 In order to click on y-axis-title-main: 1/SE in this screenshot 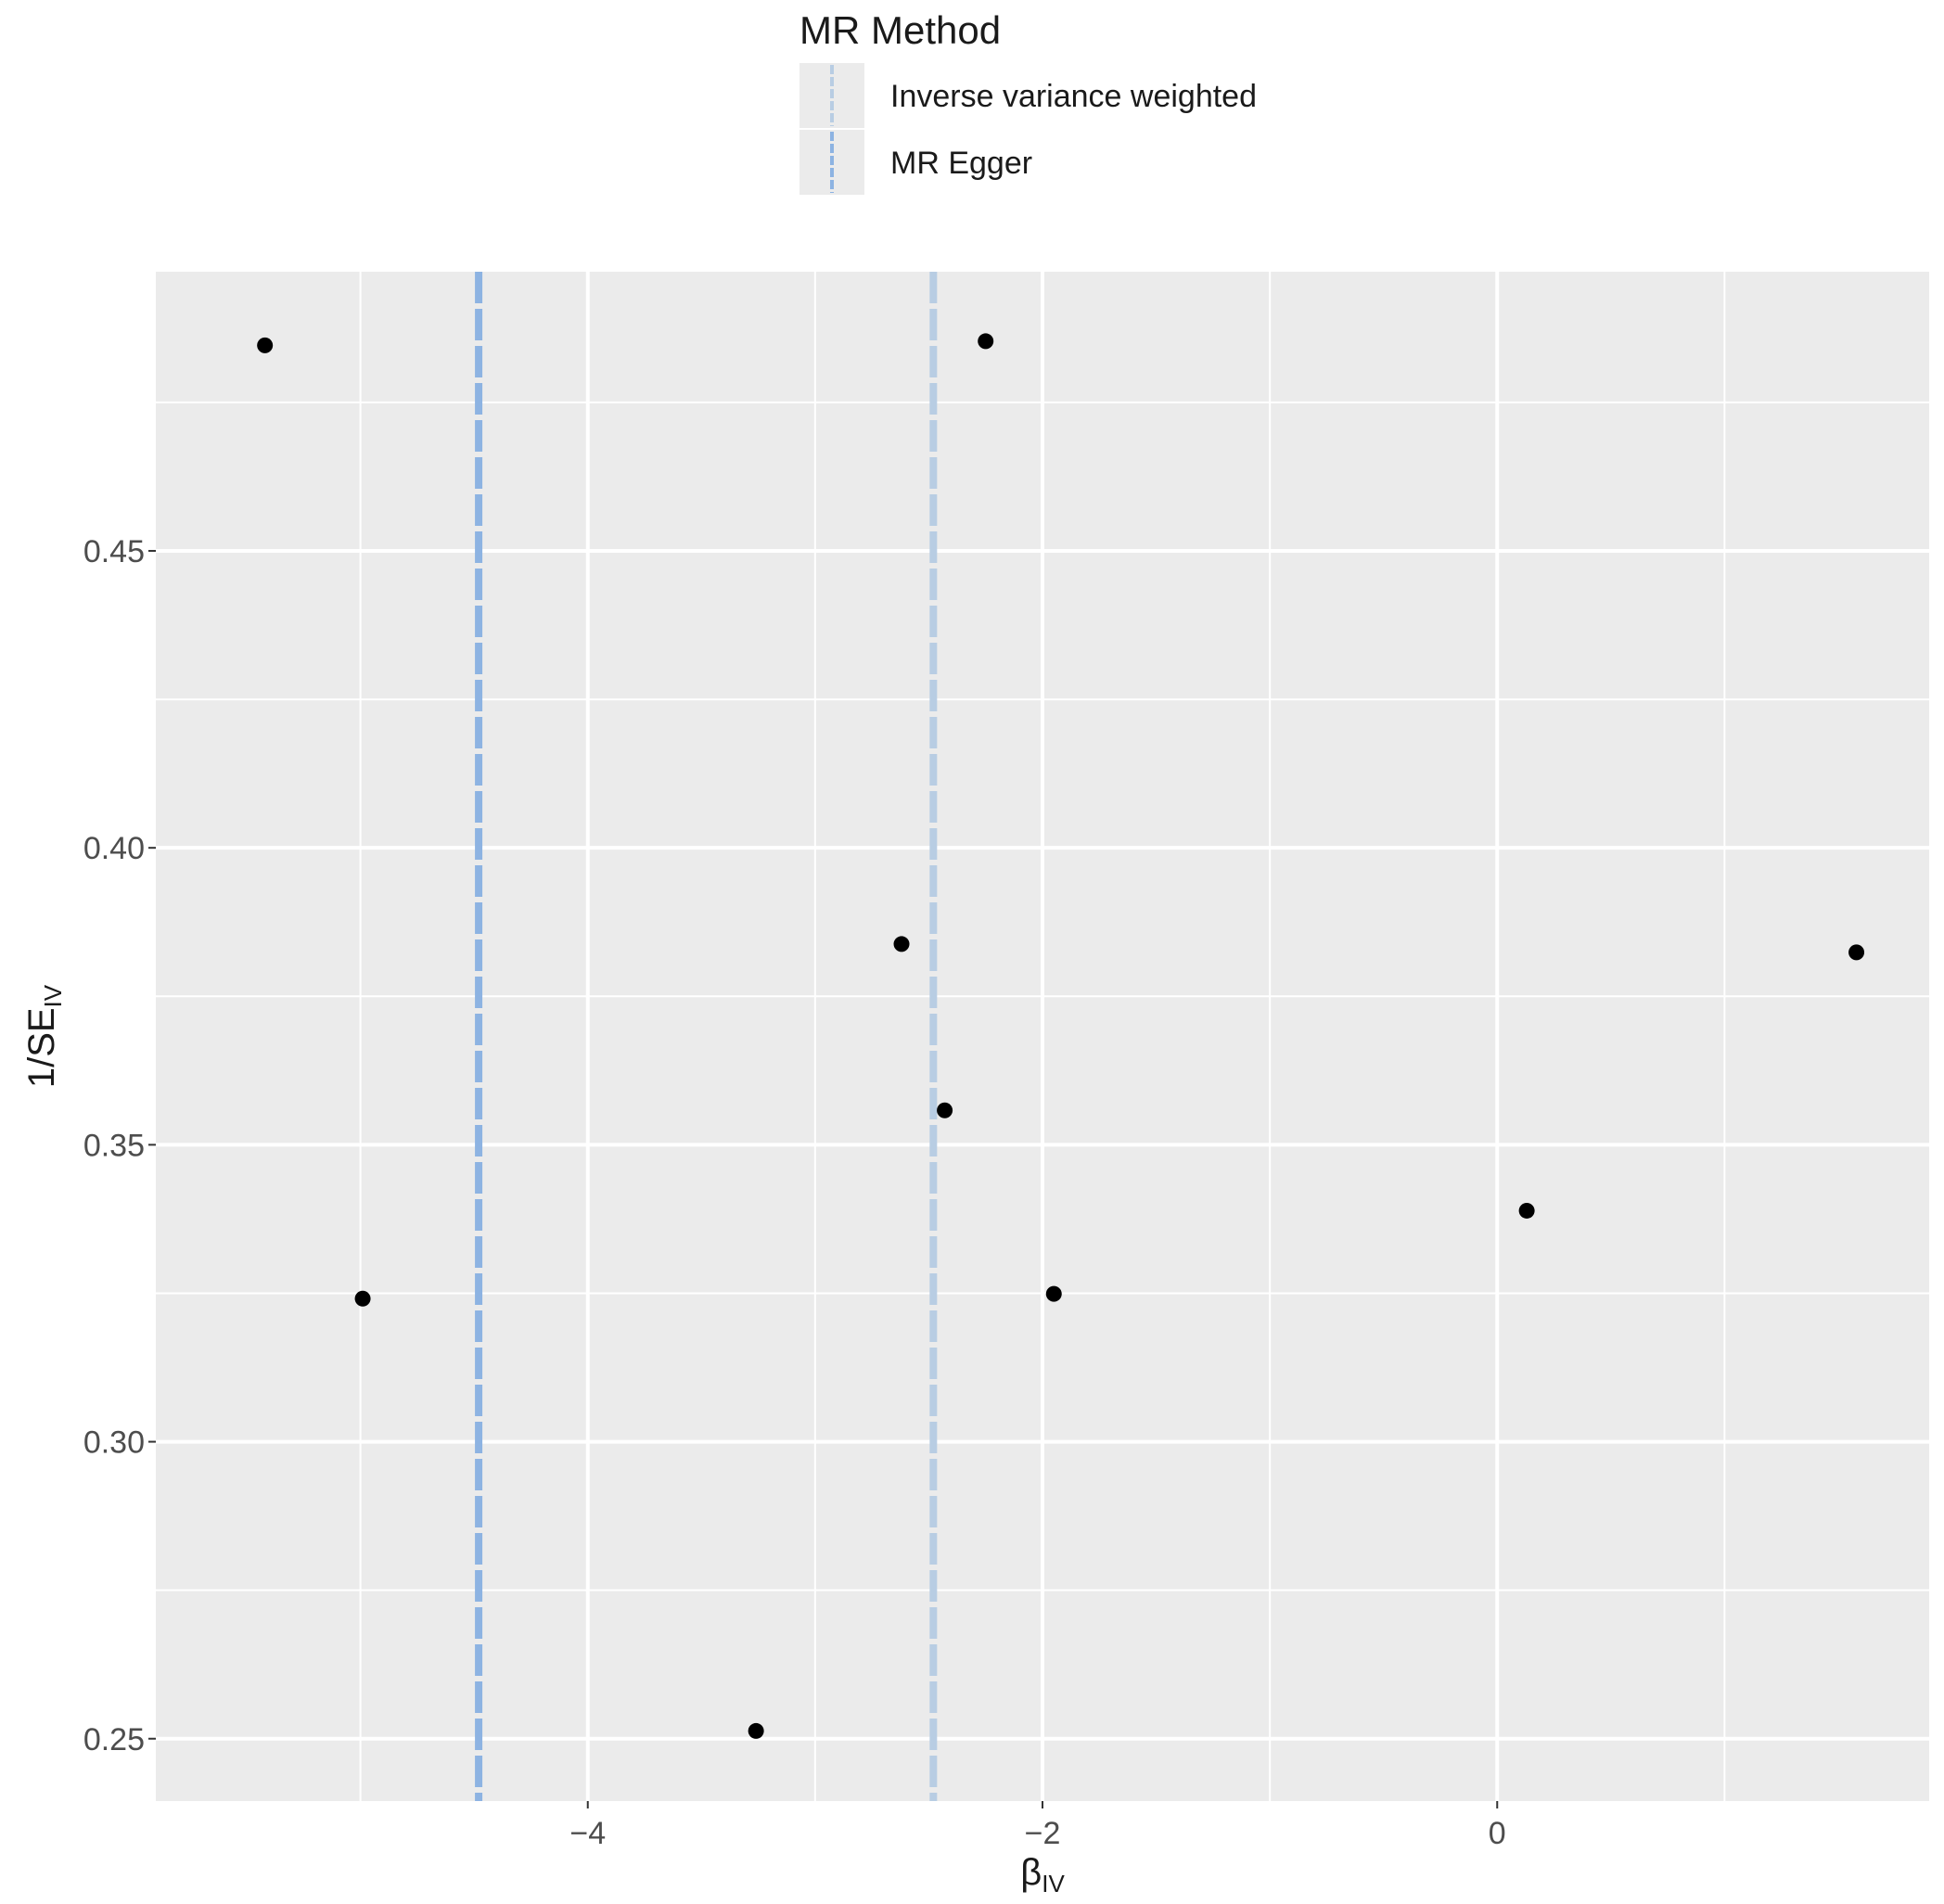, I will do `click(41, 1047)`.